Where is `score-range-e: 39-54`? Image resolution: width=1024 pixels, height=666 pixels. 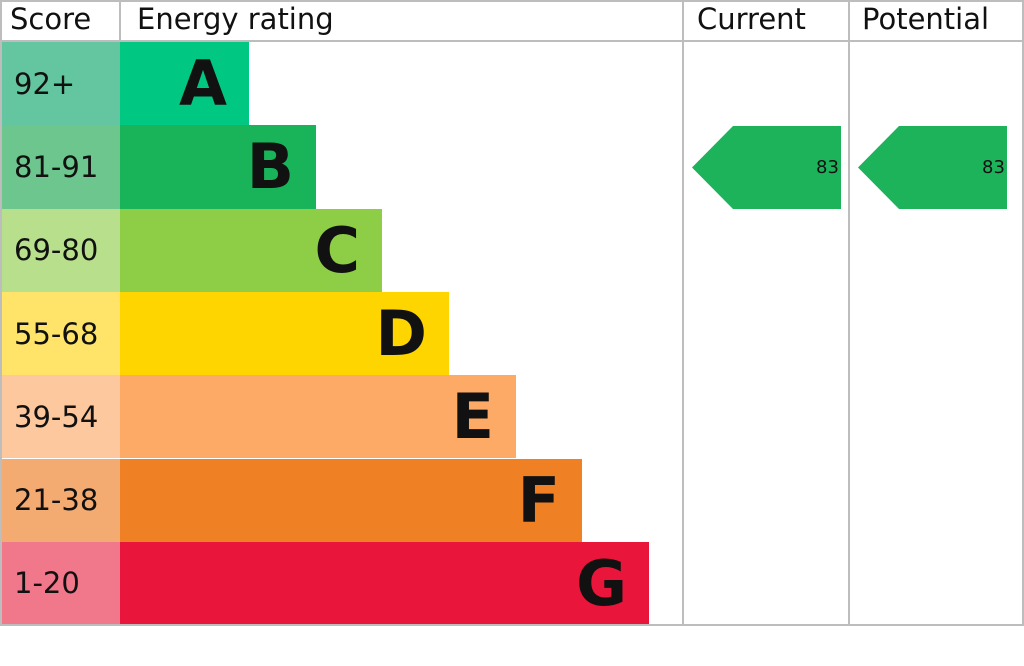
score-range-e: 39-54 is located at coordinates (60, 417).